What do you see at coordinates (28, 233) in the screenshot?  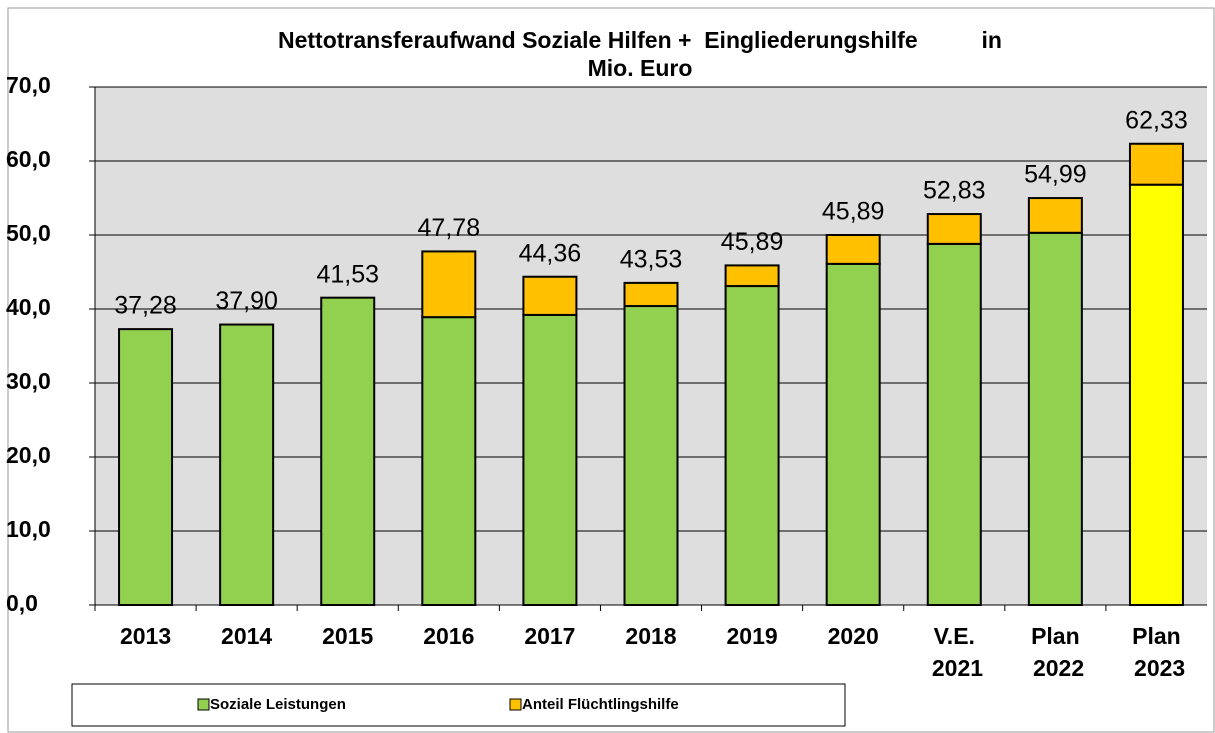 I see `y-tick-label: 50,0` at bounding box center [28, 233].